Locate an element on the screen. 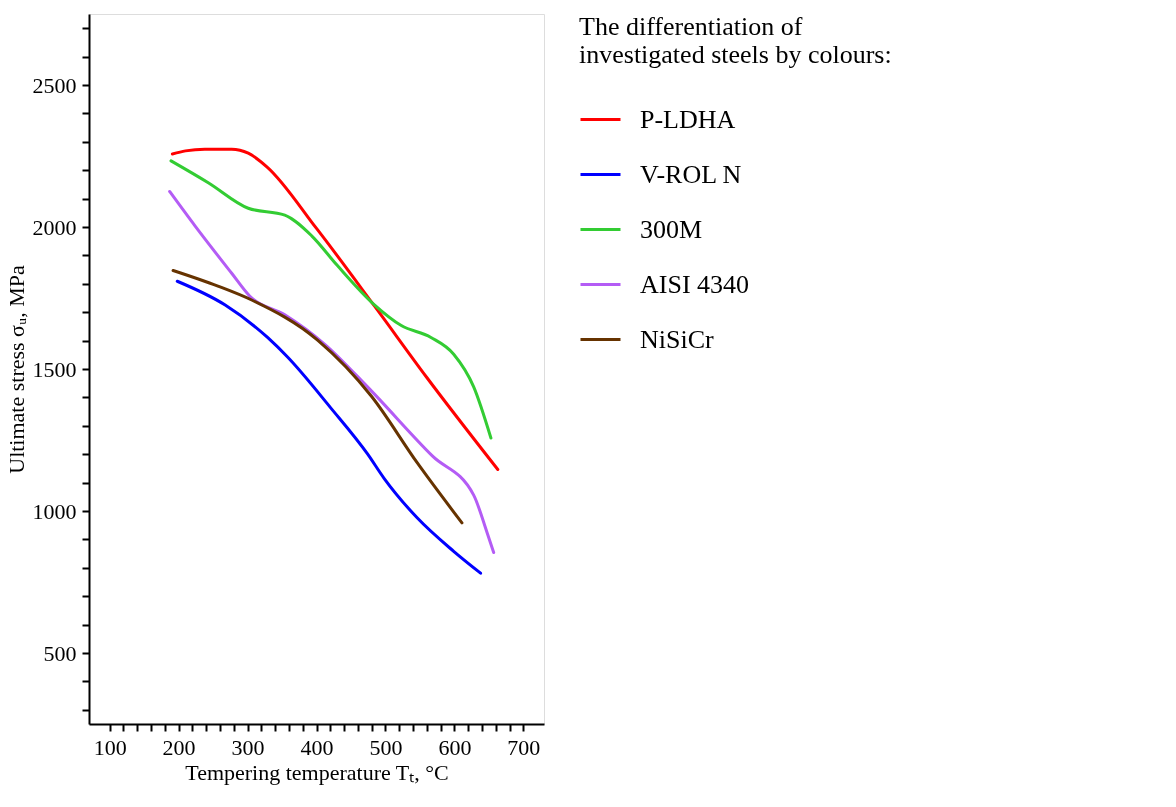 The image size is (1176, 807). y-tick-label: 500 is located at coordinates (60, 653).